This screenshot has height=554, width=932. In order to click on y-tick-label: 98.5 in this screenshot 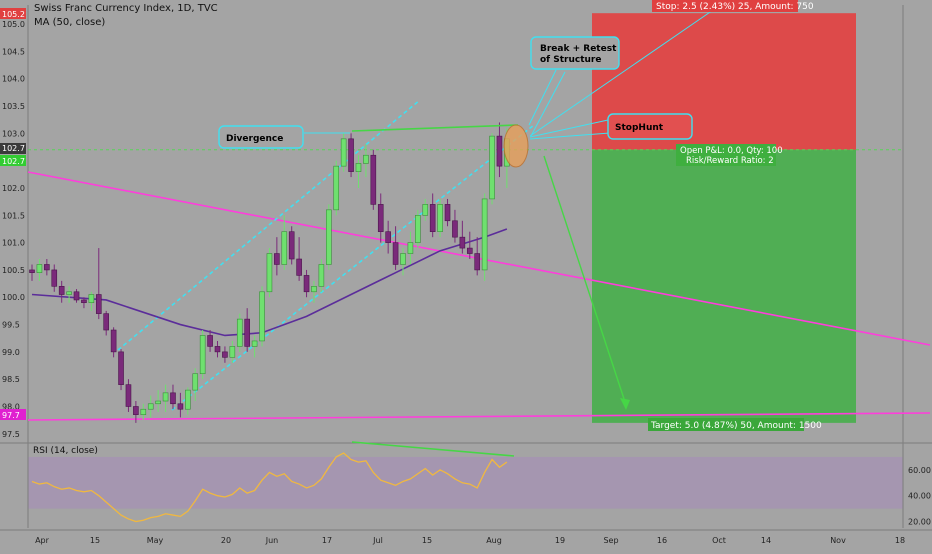, I will do `click(11, 379)`.